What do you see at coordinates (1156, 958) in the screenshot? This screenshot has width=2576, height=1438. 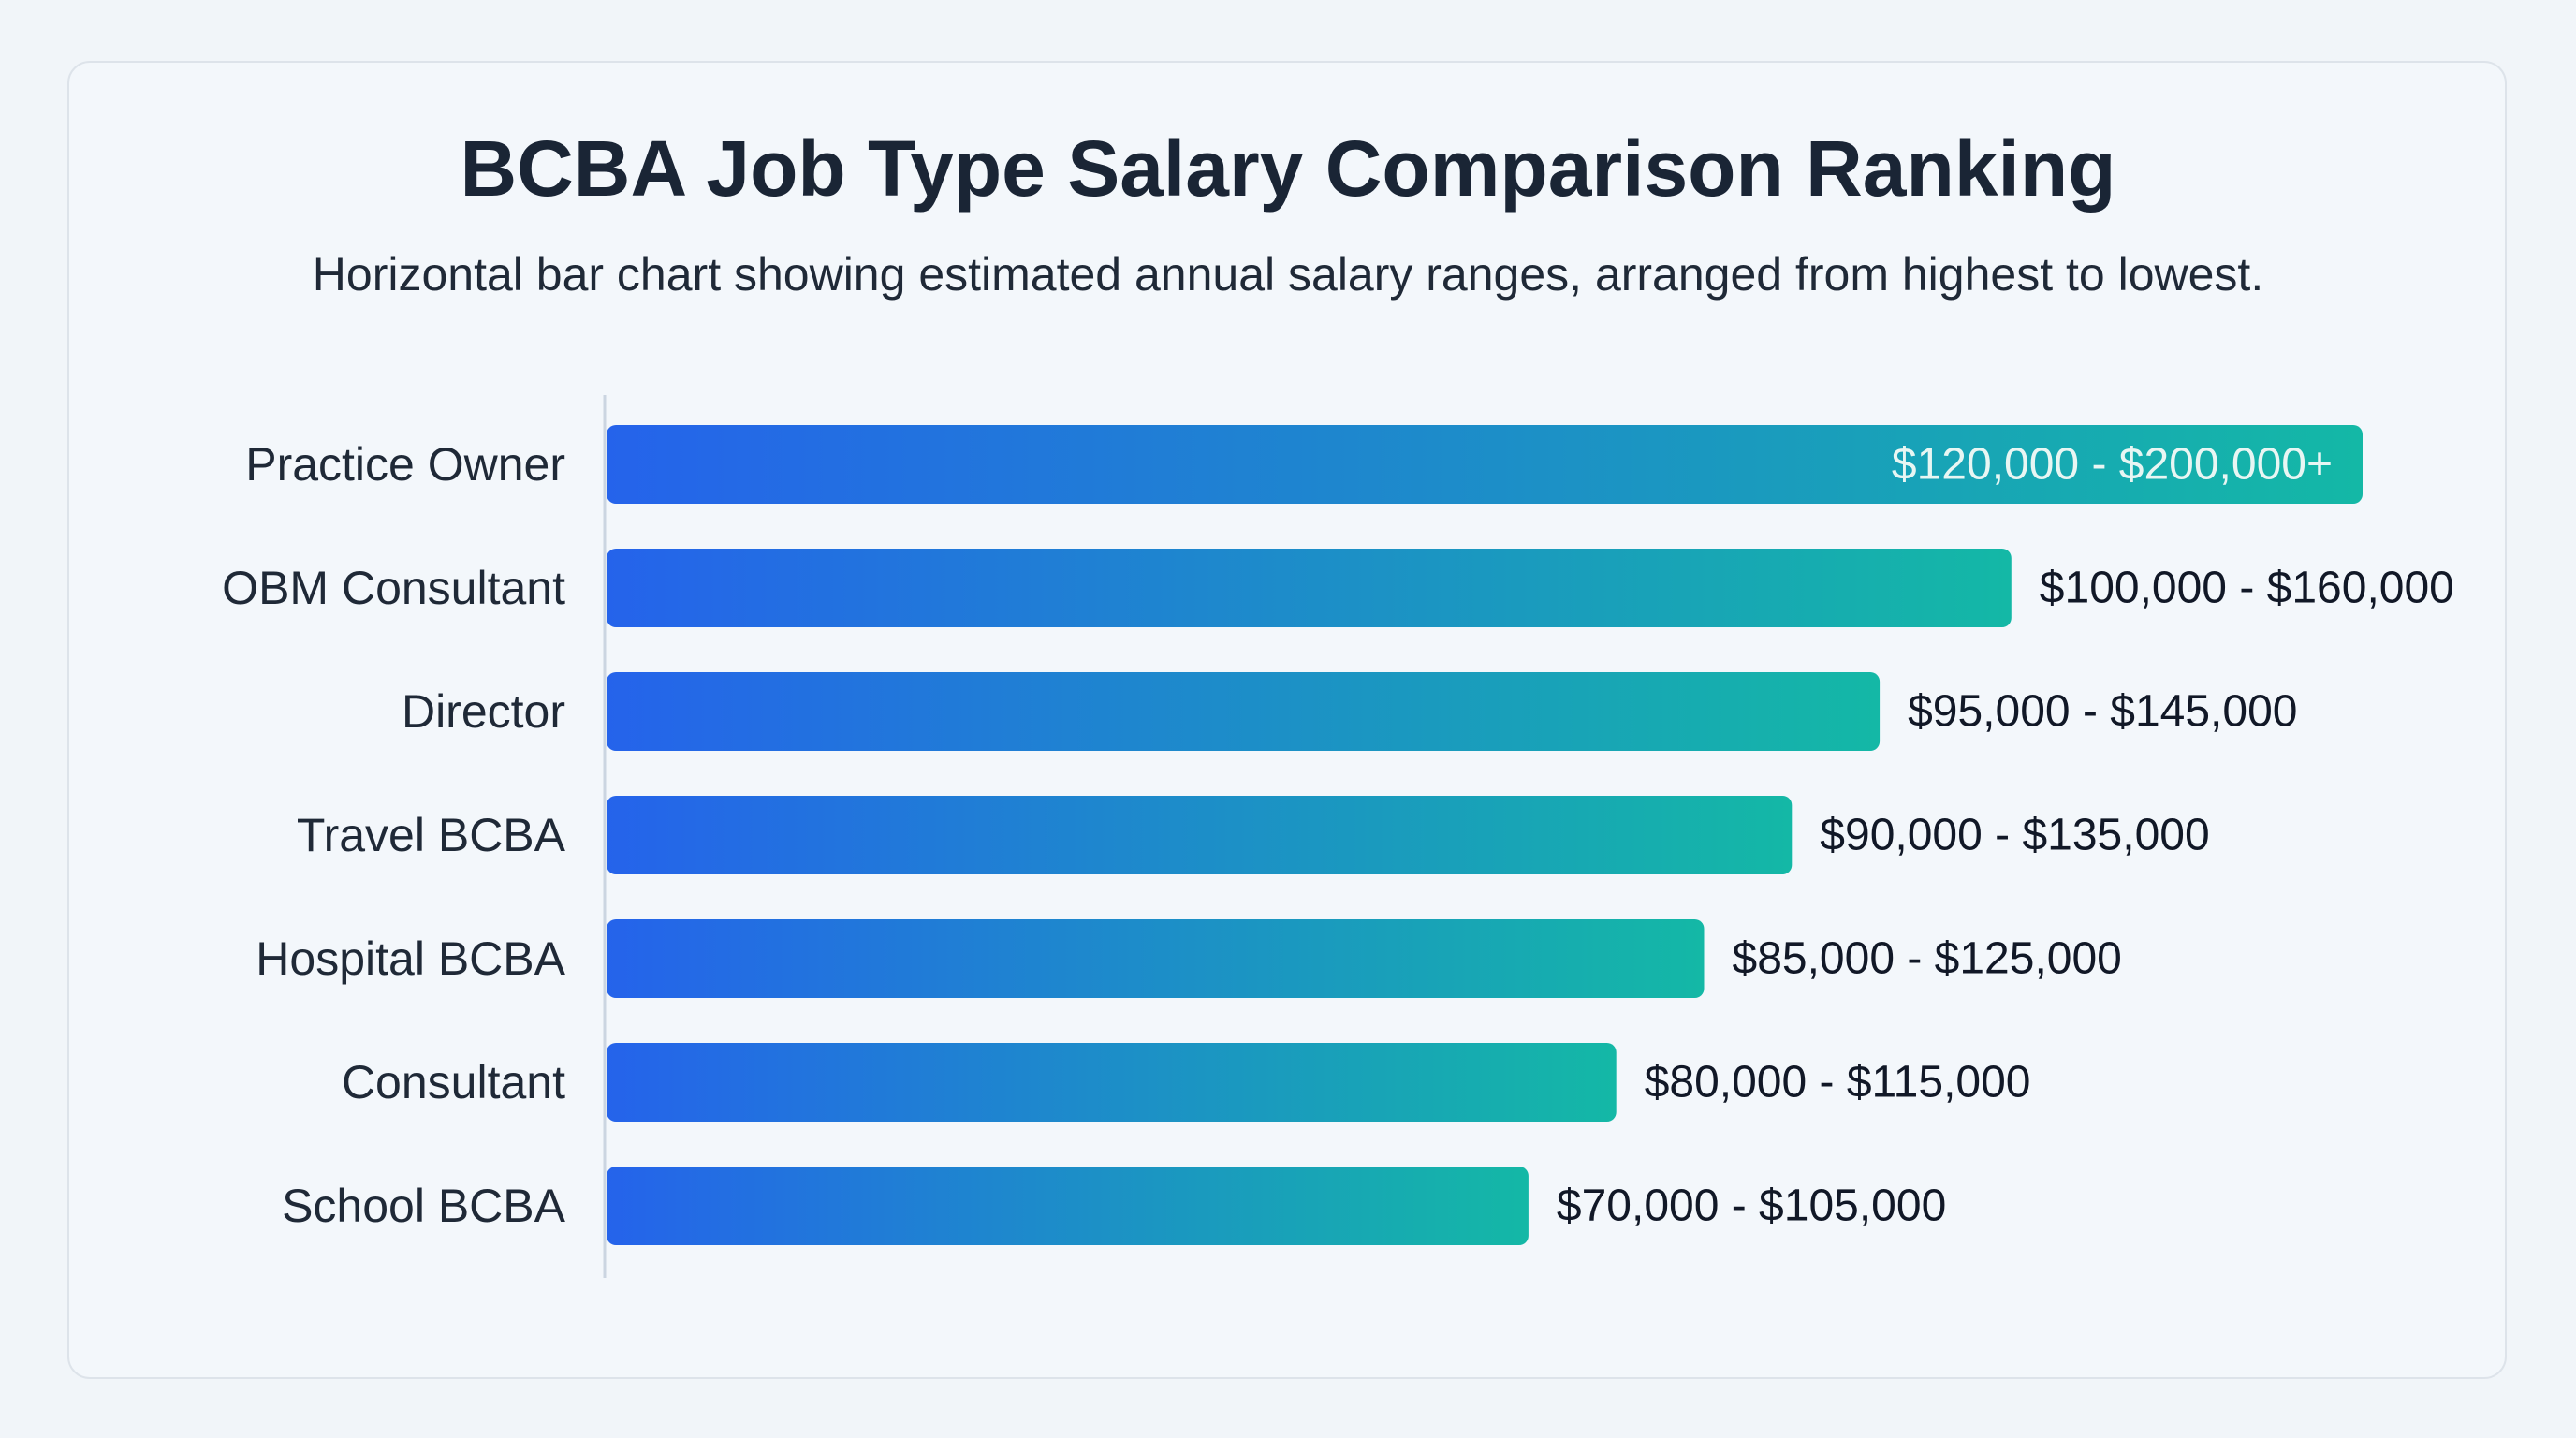 I see `bar-hospital-bcba` at bounding box center [1156, 958].